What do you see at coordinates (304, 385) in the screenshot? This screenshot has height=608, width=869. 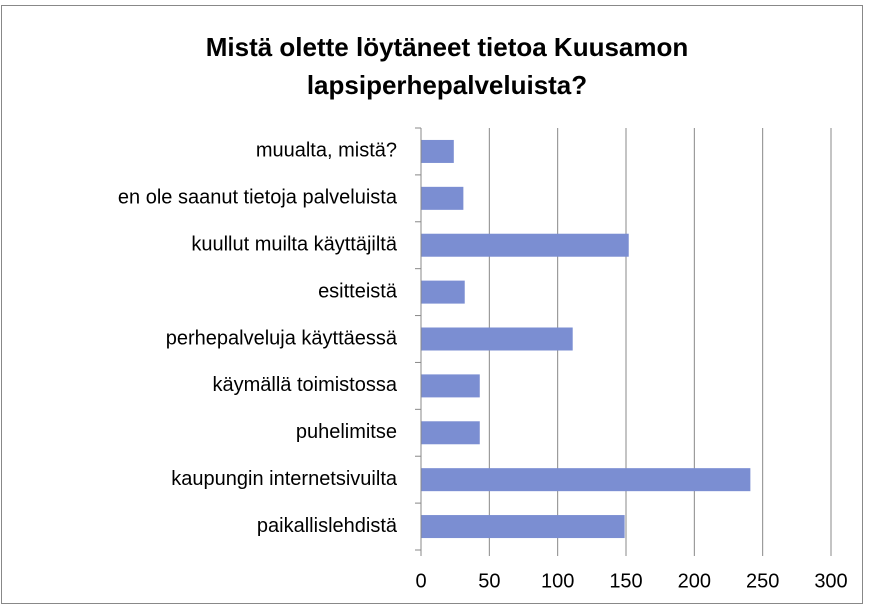 I see `y-tick-label: käymällä toimistossa` at bounding box center [304, 385].